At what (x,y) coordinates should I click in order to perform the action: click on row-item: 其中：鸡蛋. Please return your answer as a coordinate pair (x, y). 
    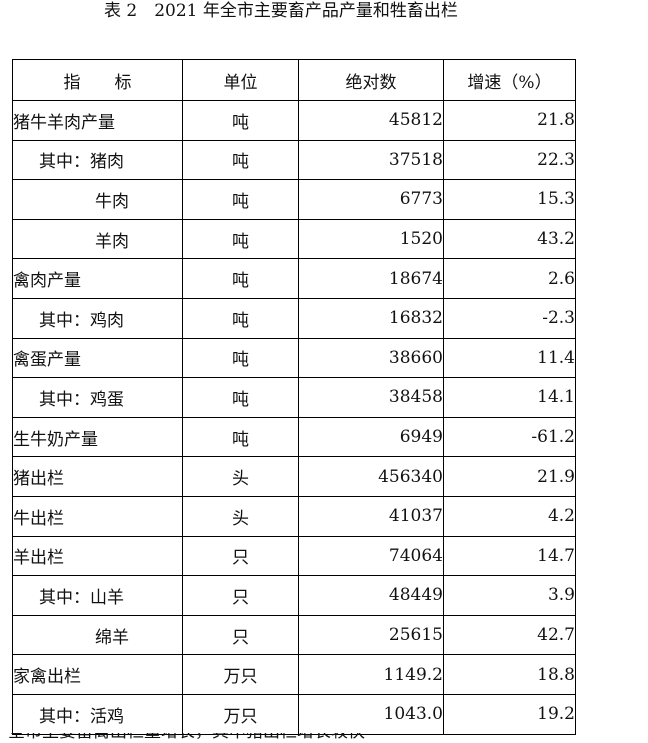
    Looking at the image, I should click on (97, 397).